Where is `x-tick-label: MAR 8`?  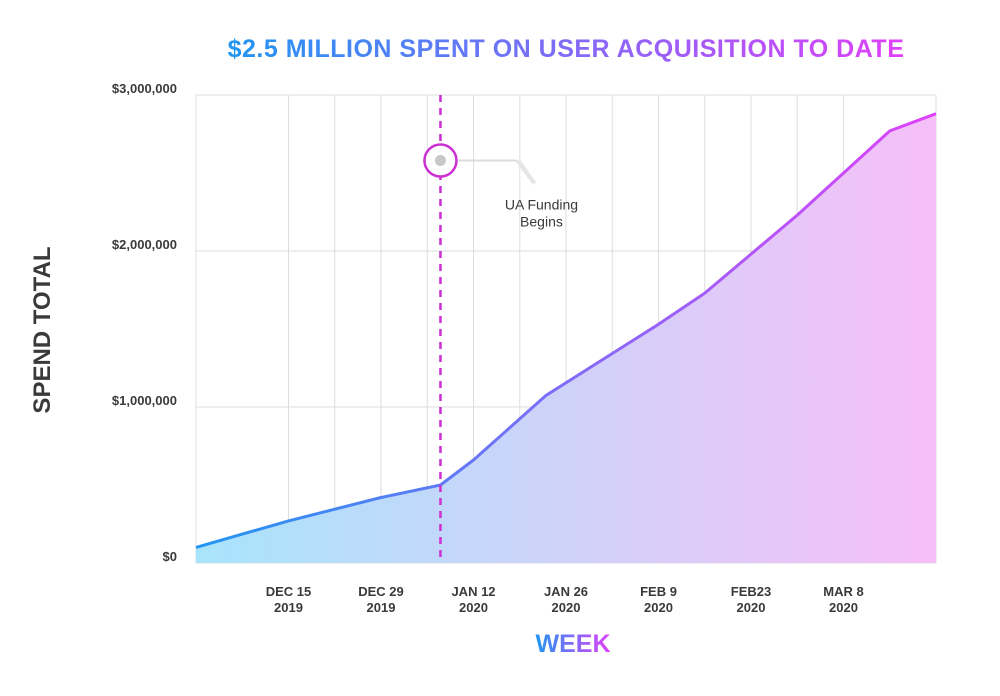
x-tick-label: MAR 8 is located at coordinates (843, 591).